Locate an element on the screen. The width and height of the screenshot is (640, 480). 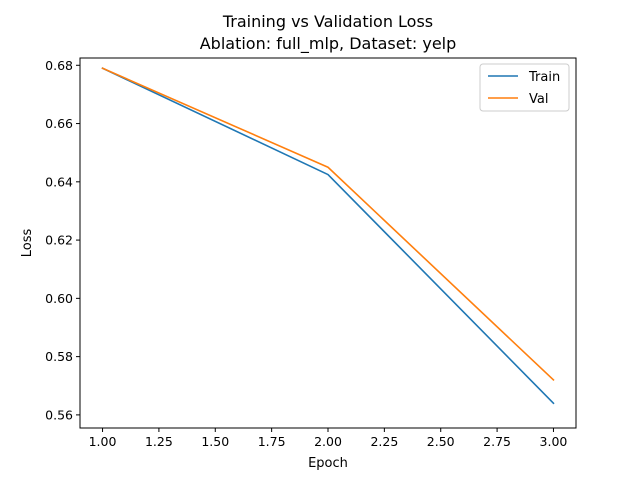
y-tick-label: 0.56 is located at coordinates (59, 414).